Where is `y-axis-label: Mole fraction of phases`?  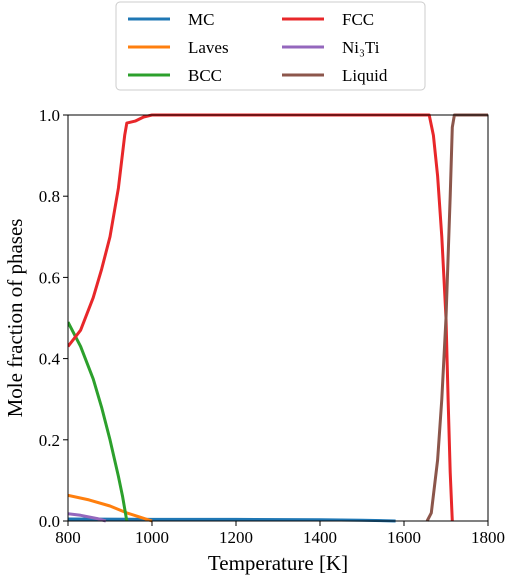
y-axis-label: Mole fraction of phases is located at coordinates (15, 318).